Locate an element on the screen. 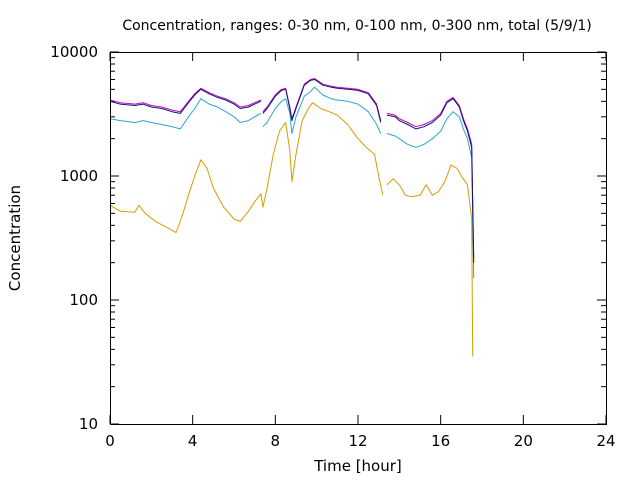 The width and height of the screenshot is (640, 480). x-tick-label: 16 is located at coordinates (440, 441).